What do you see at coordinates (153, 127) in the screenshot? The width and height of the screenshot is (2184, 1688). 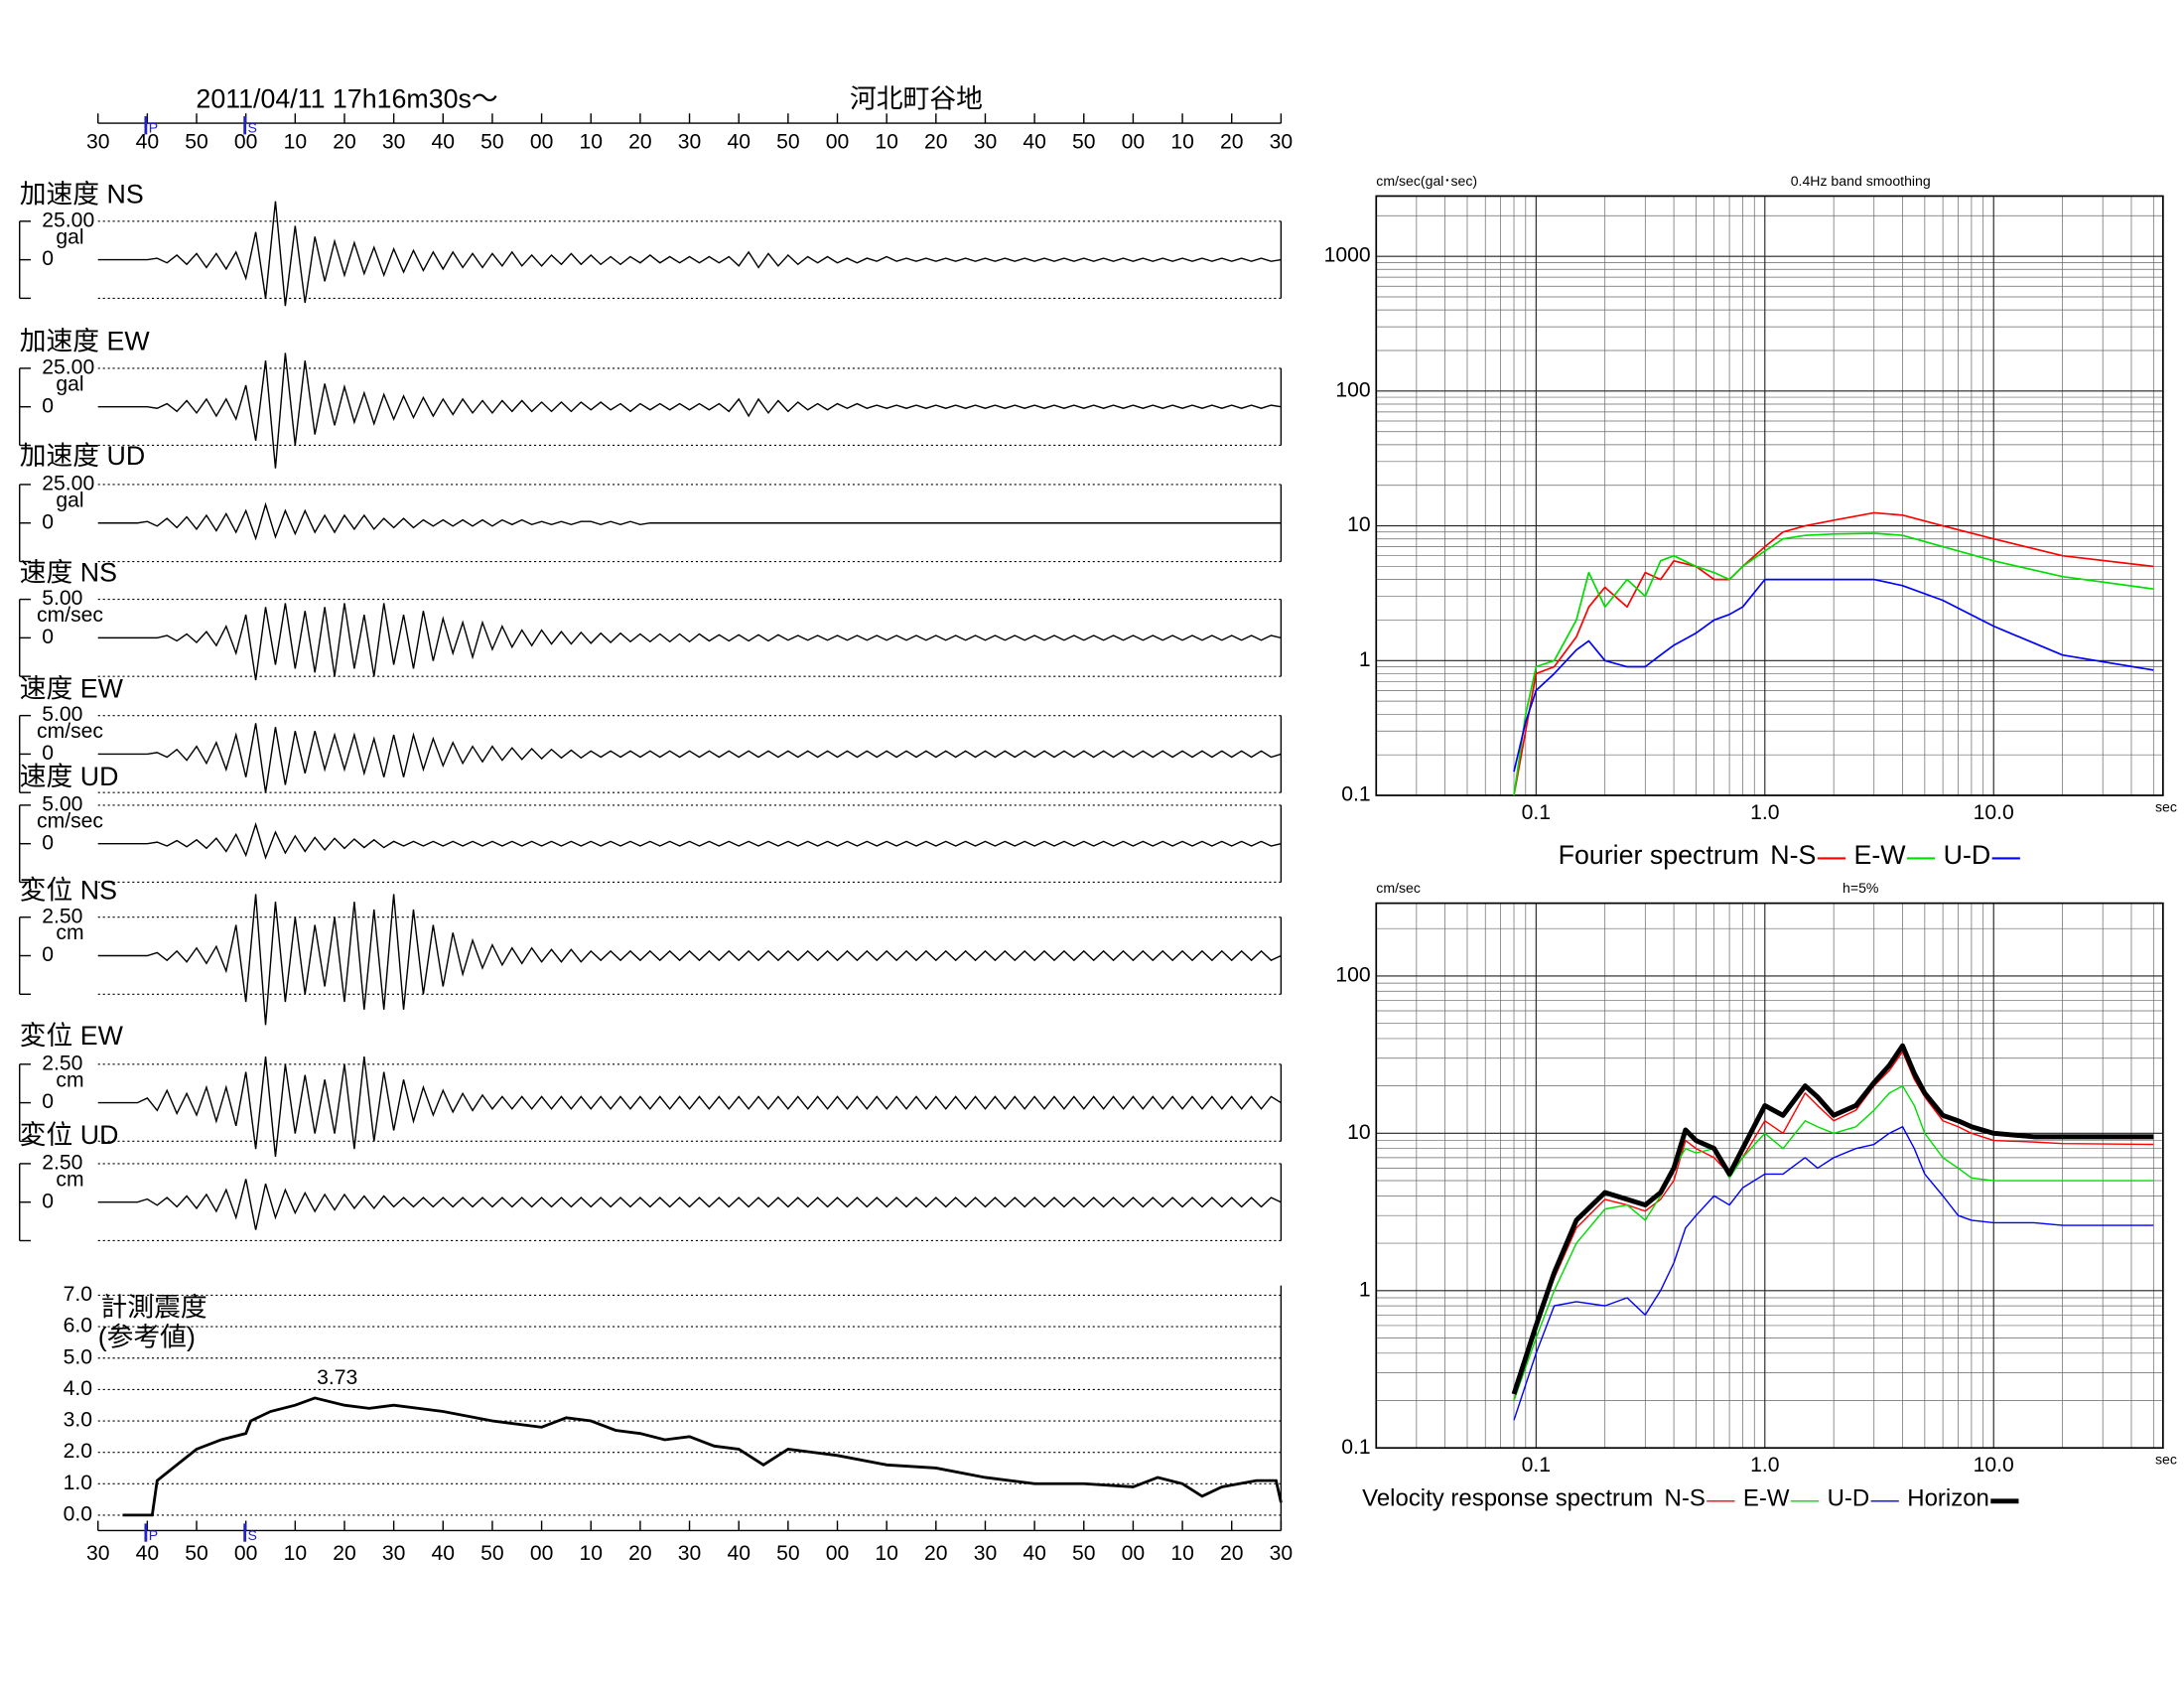 I see `phase-label: P` at bounding box center [153, 127].